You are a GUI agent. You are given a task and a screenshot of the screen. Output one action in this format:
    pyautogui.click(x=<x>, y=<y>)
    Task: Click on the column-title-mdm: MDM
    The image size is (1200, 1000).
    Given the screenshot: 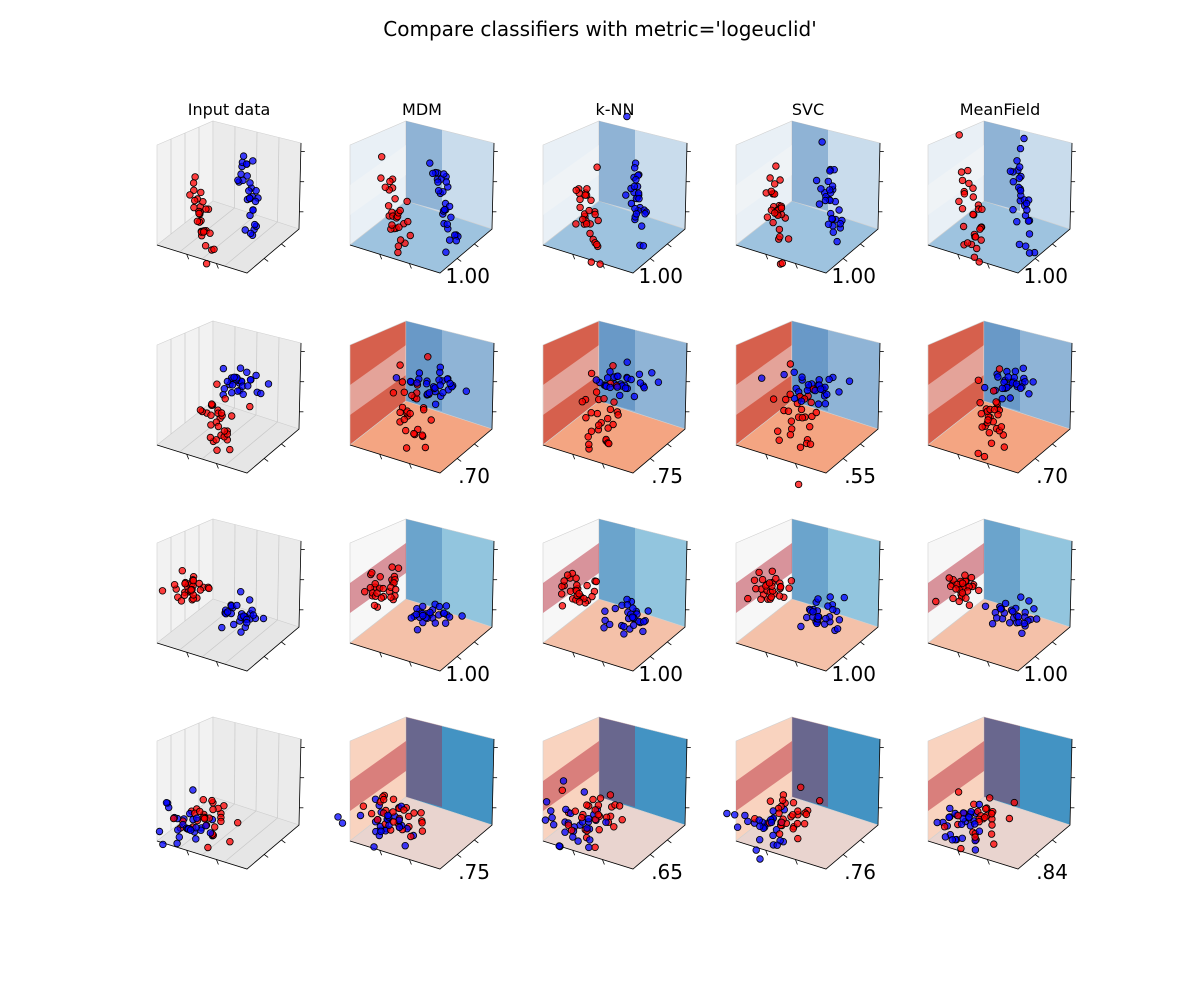 What is the action you would take?
    pyautogui.click(x=422, y=109)
    